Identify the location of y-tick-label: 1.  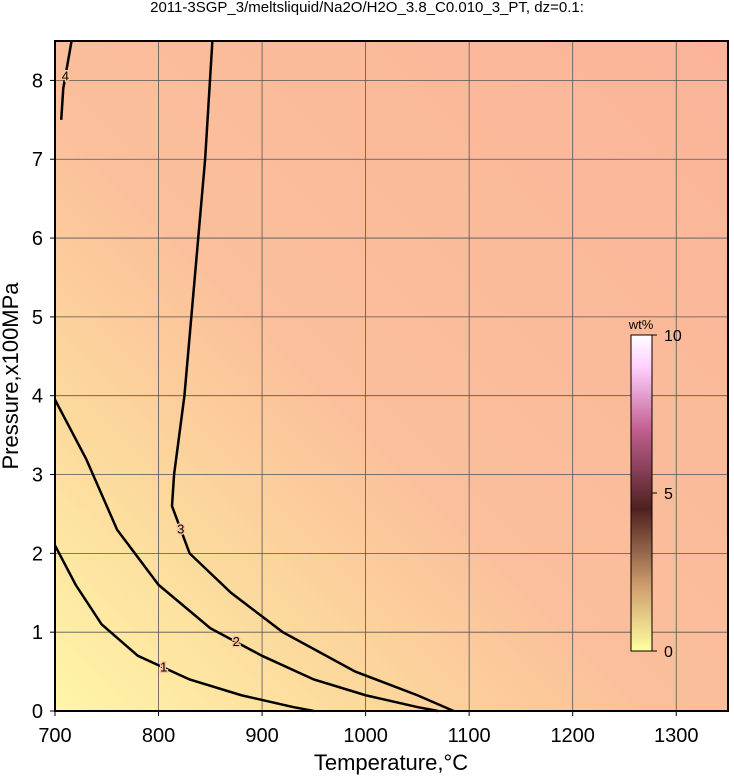
(37, 633).